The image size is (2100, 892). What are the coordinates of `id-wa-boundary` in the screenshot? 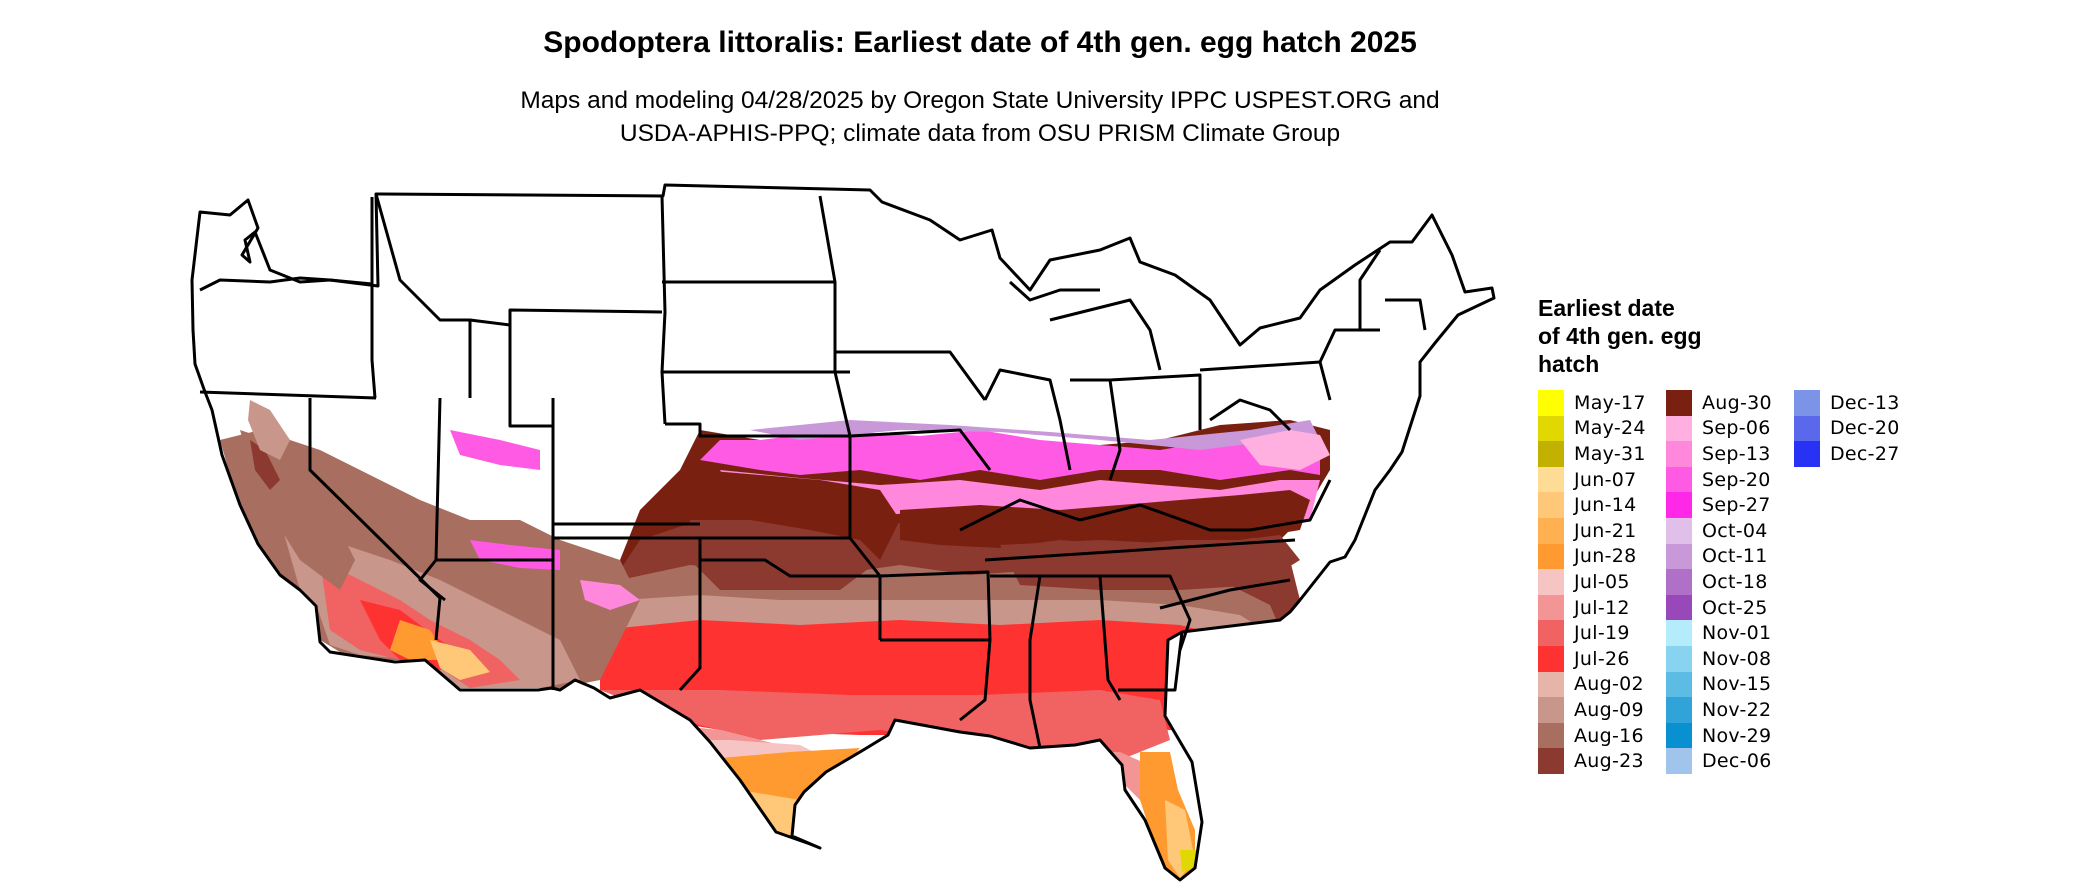 It's located at (373, 298).